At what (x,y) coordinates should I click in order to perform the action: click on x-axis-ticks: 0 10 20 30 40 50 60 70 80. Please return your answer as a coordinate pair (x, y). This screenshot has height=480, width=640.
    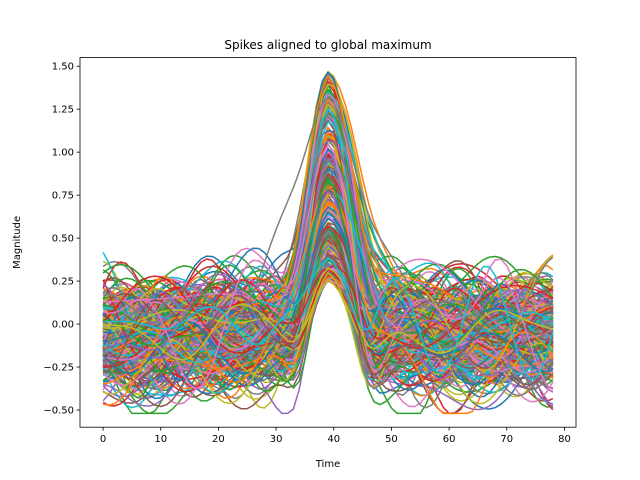
    Looking at the image, I should click on (335, 436).